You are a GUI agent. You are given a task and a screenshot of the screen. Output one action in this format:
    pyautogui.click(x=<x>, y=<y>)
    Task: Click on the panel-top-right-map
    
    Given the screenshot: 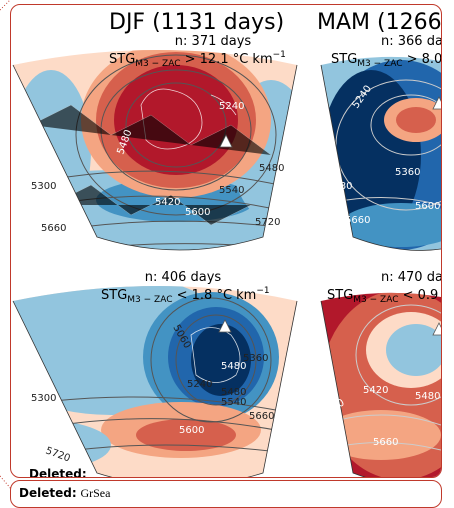 What is the action you would take?
    pyautogui.click(x=381, y=153)
    